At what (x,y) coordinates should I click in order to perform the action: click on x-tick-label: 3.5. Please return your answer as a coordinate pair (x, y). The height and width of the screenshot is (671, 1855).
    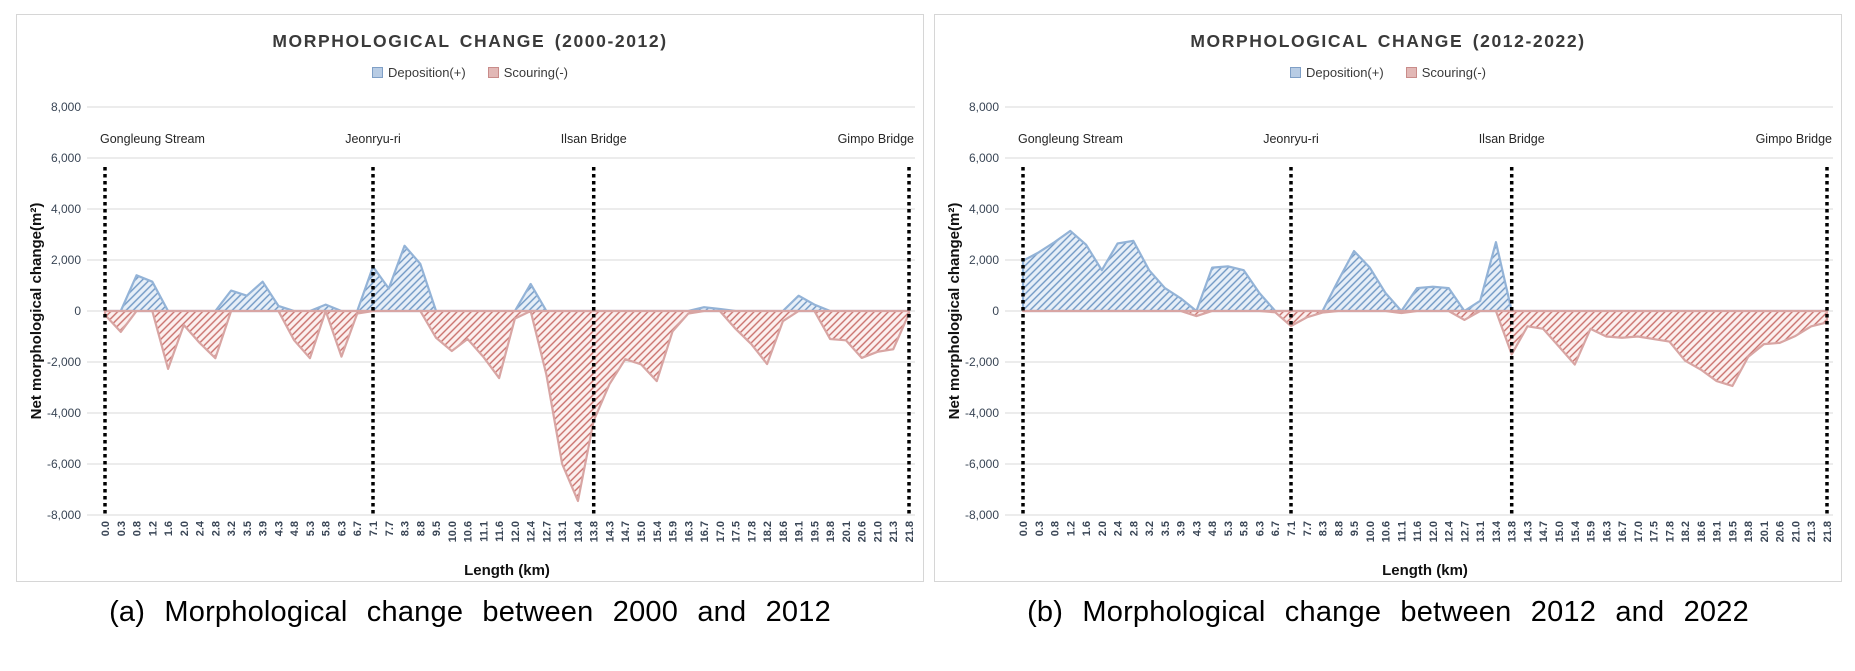
    Looking at the image, I should click on (248, 528).